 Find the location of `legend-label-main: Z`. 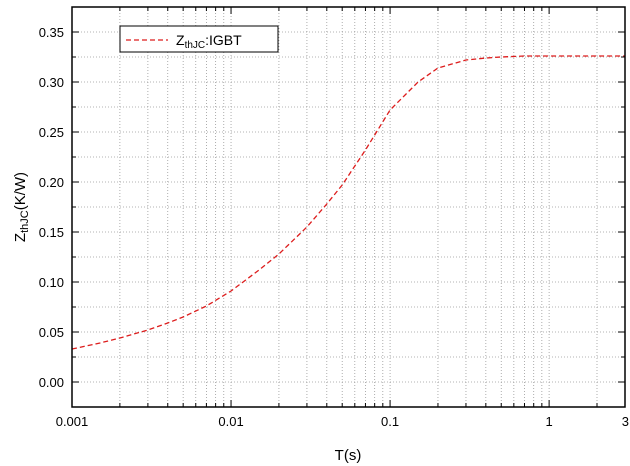

legend-label-main: Z is located at coordinates (180, 40).